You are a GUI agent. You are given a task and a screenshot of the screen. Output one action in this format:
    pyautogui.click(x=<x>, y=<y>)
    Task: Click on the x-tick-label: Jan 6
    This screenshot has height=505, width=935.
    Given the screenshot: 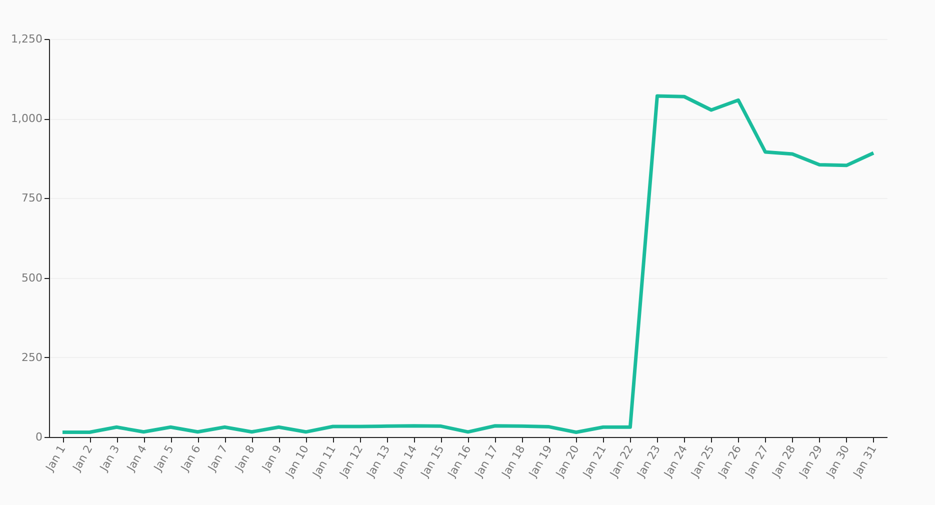 What is the action you would take?
    pyautogui.click(x=191, y=458)
    